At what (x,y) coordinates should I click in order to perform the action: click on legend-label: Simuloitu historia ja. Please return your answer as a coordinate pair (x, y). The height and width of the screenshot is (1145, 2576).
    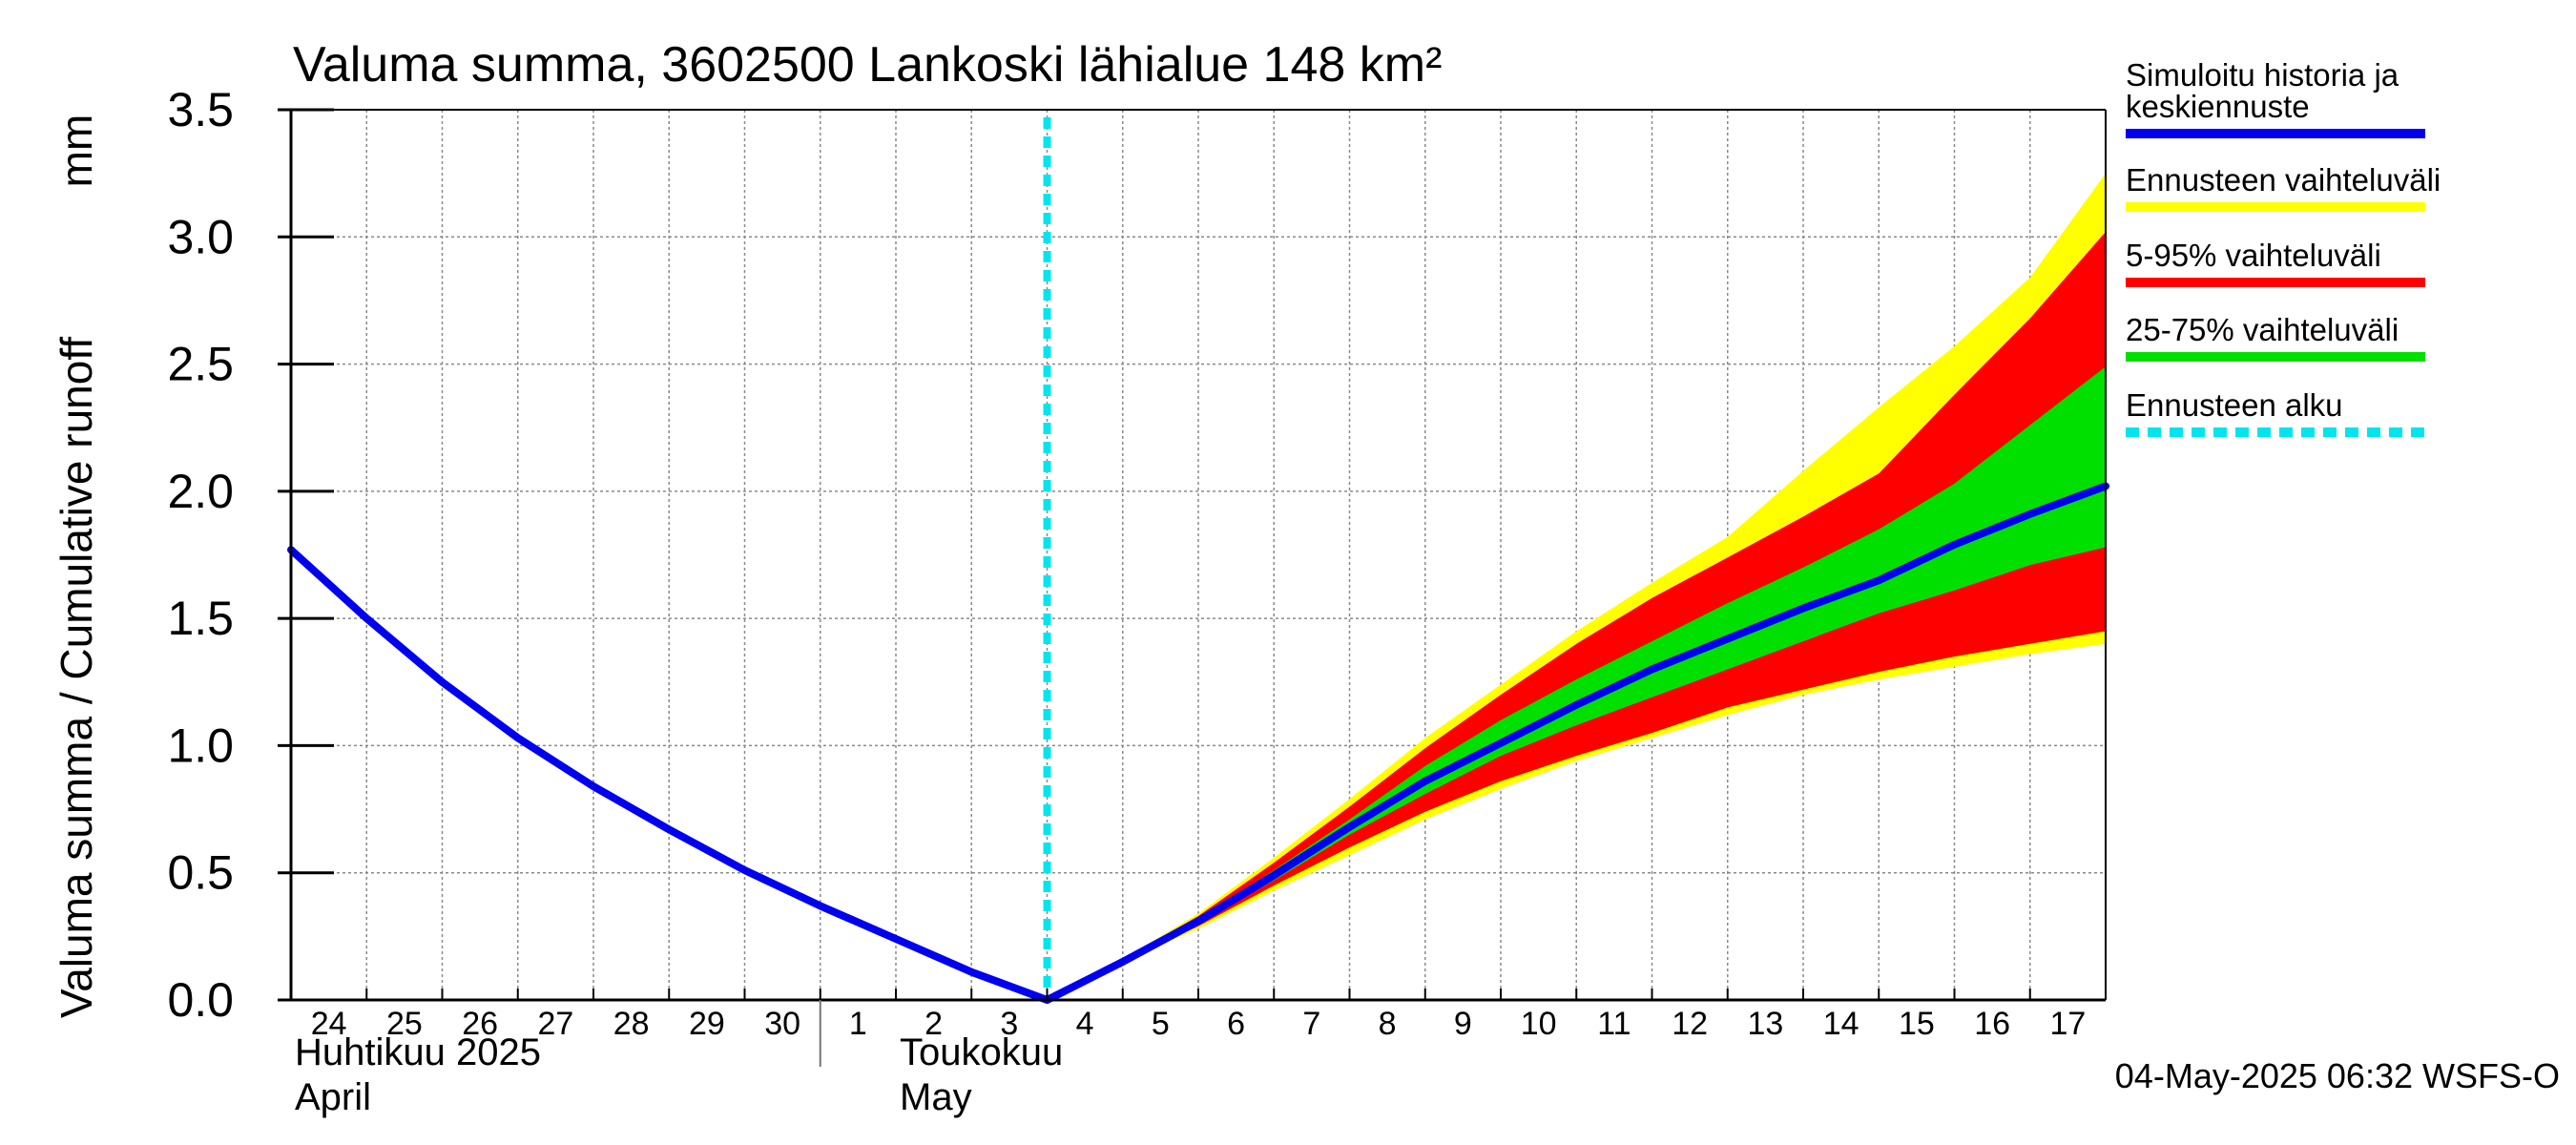
    Looking at the image, I should click on (2262, 75).